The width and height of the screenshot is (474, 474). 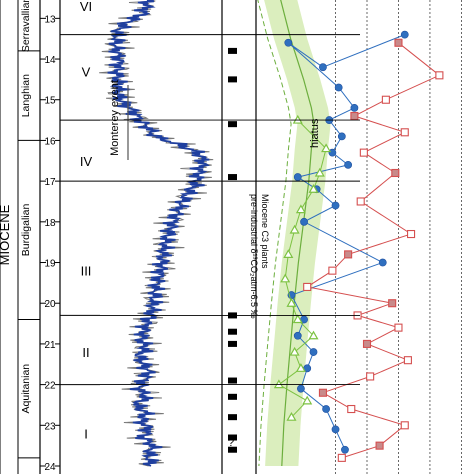 I want to click on c3-band-edge-line, so click(x=274, y=233).